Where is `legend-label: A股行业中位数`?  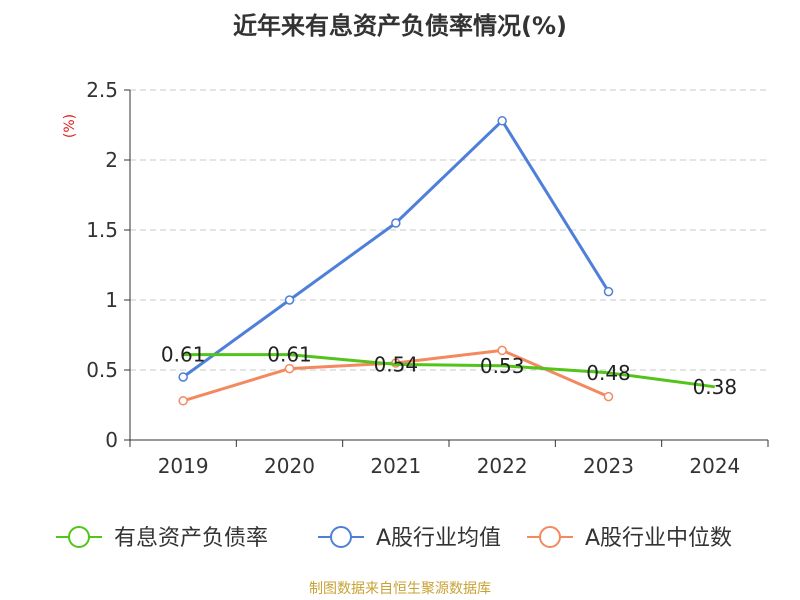 legend-label: A股行业中位数 is located at coordinates (658, 538).